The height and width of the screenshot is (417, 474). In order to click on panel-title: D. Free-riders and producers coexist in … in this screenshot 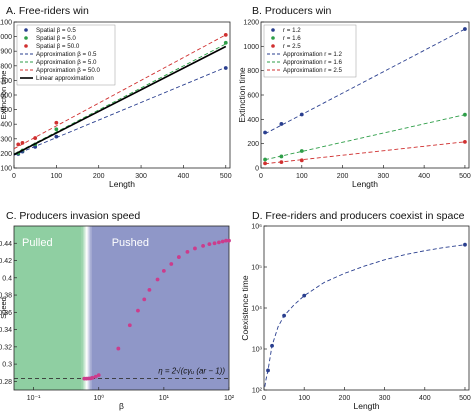, I will do `click(358, 216)`.